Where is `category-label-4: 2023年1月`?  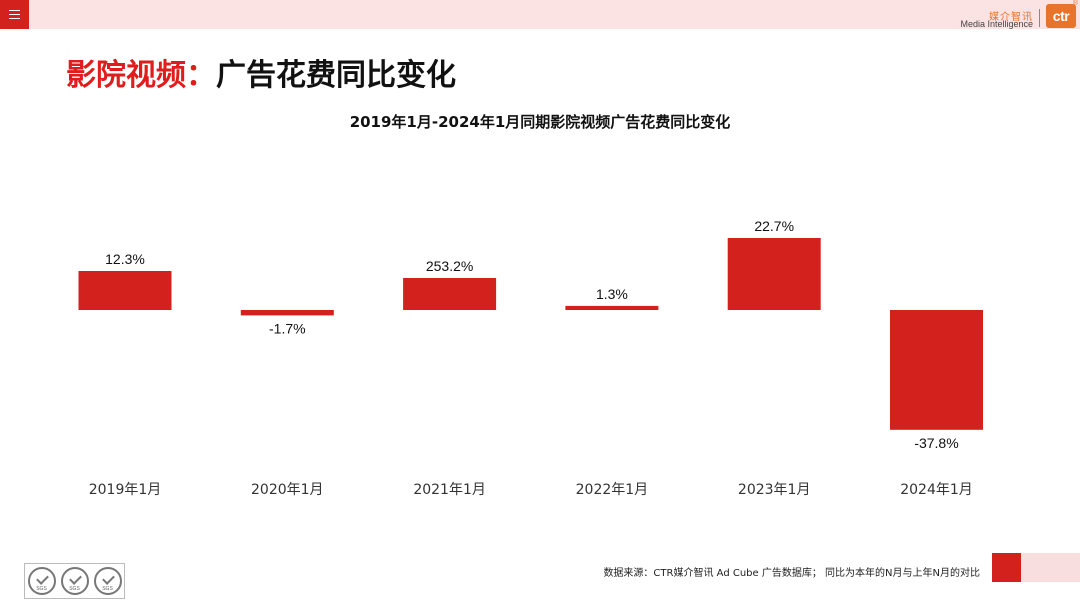
category-label-4: 2023年1月 is located at coordinates (774, 490).